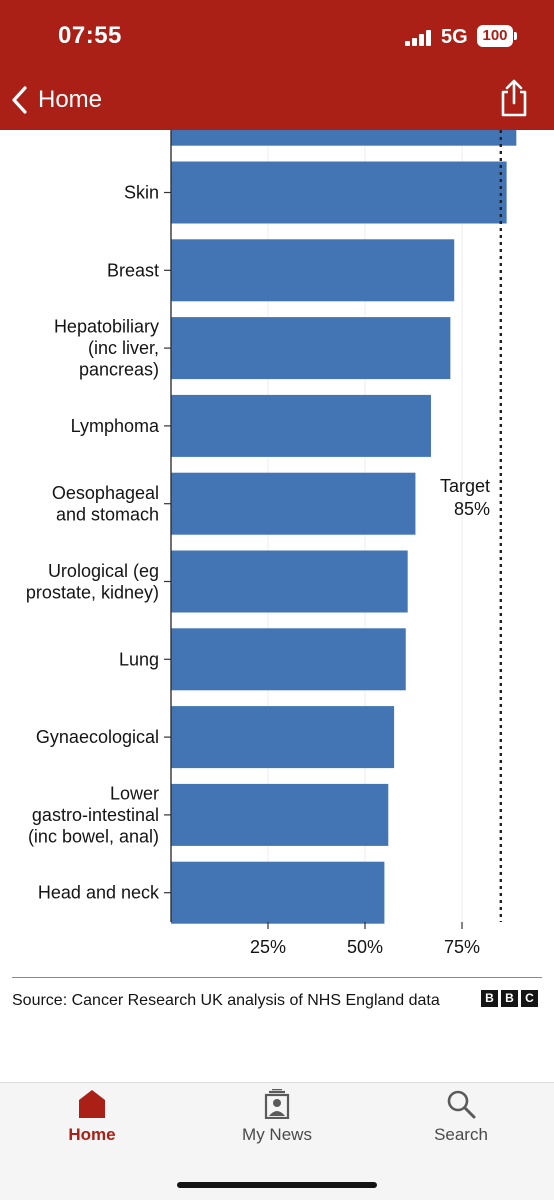 The height and width of the screenshot is (1200, 554). What do you see at coordinates (92, 1124) in the screenshot?
I see `tab-home: Home` at bounding box center [92, 1124].